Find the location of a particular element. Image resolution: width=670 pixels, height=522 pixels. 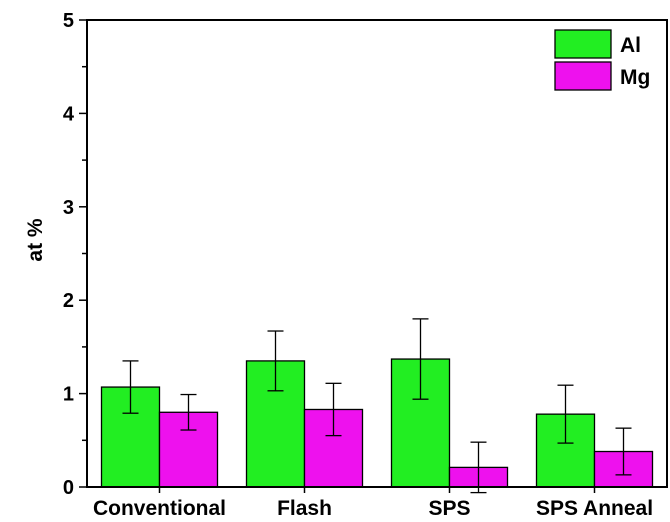

x-tick-label: SPS is located at coordinates (449, 508).